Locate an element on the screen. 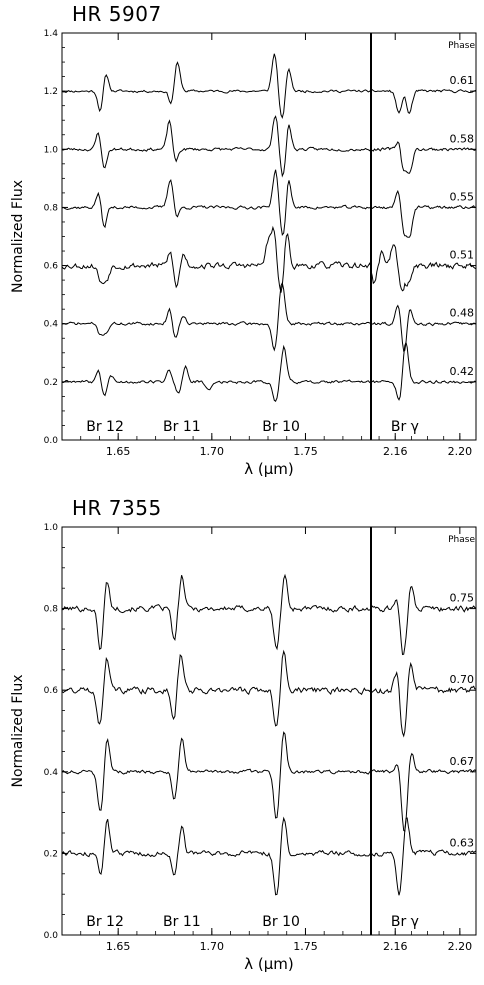 Image resolution: width=484 pixels, height=985 pixels. phase-label: 0.63 is located at coordinates (462, 842).